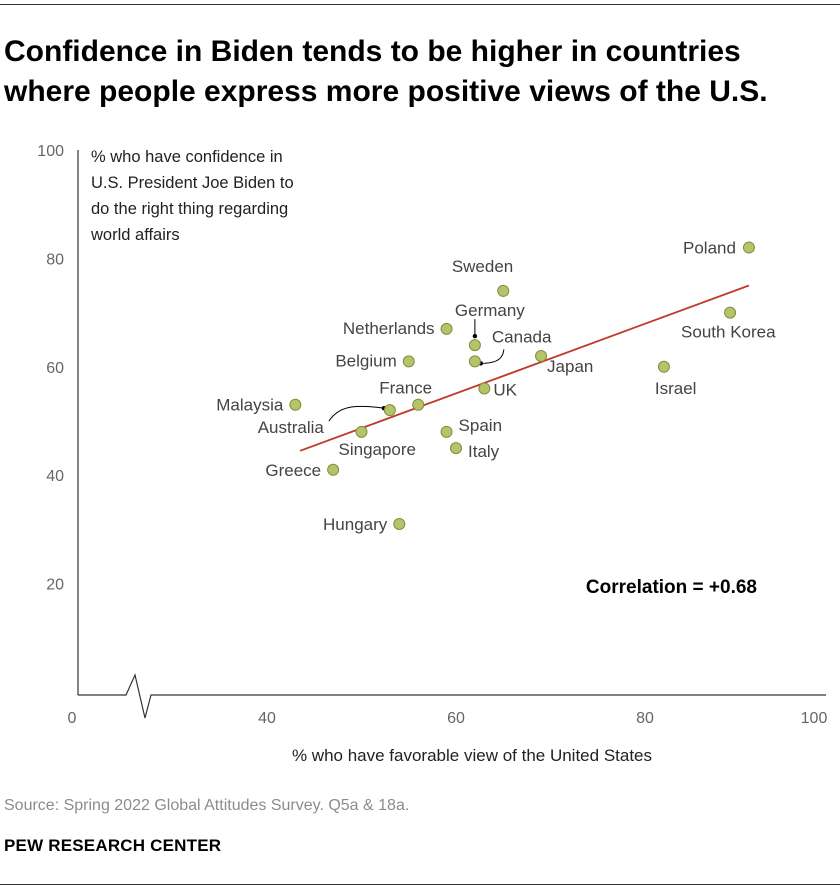 Image resolution: width=840 pixels, height=893 pixels. I want to click on canada-leader-line, so click(492, 356).